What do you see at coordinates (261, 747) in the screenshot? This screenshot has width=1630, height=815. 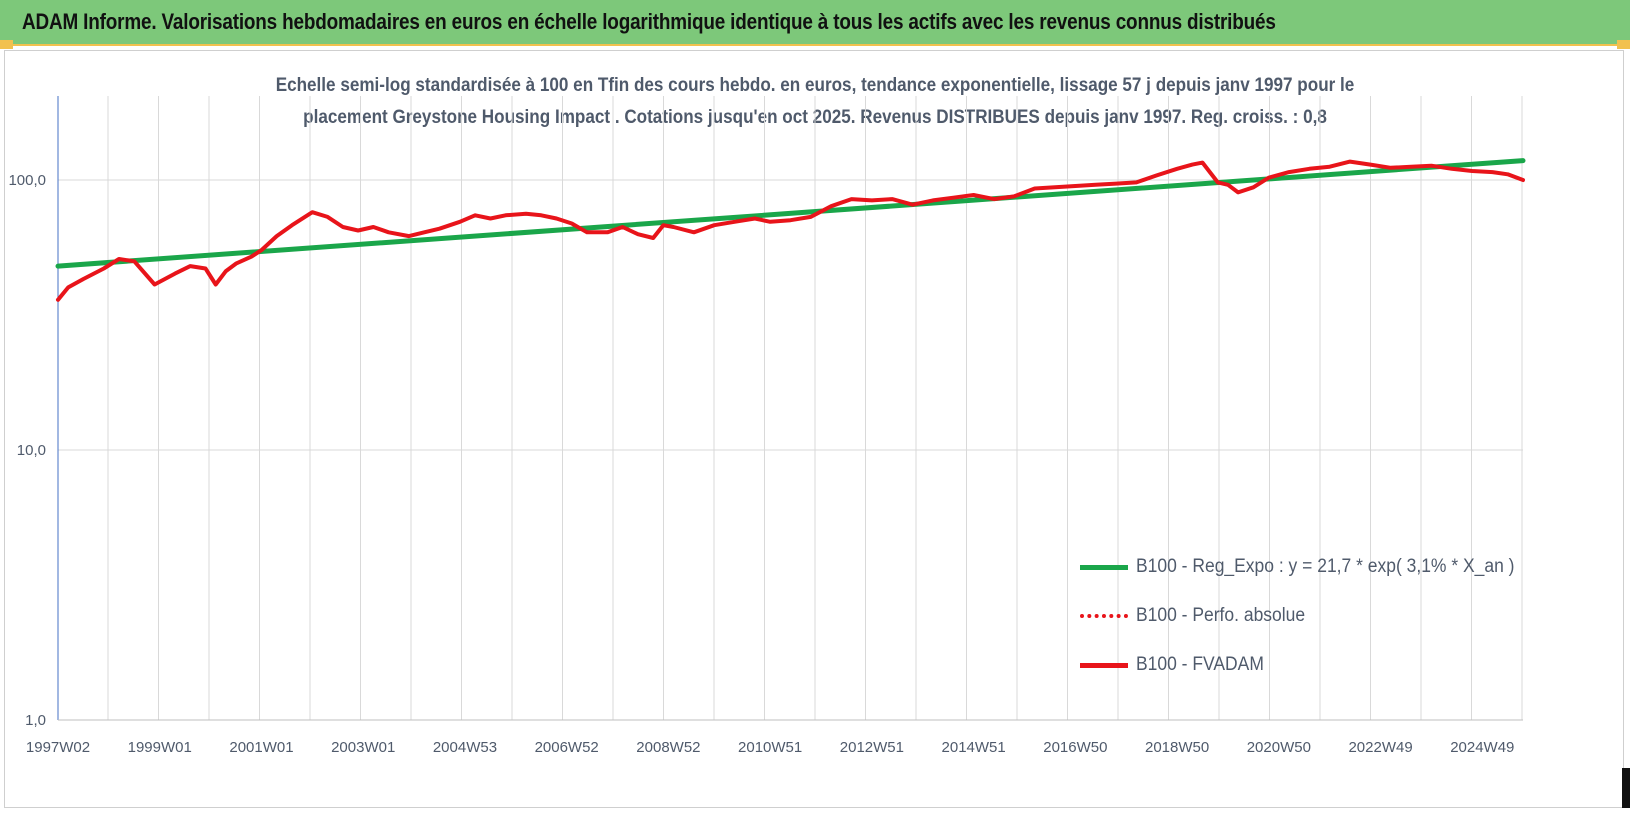 I see `x-tick-label: 2001W01` at bounding box center [261, 747].